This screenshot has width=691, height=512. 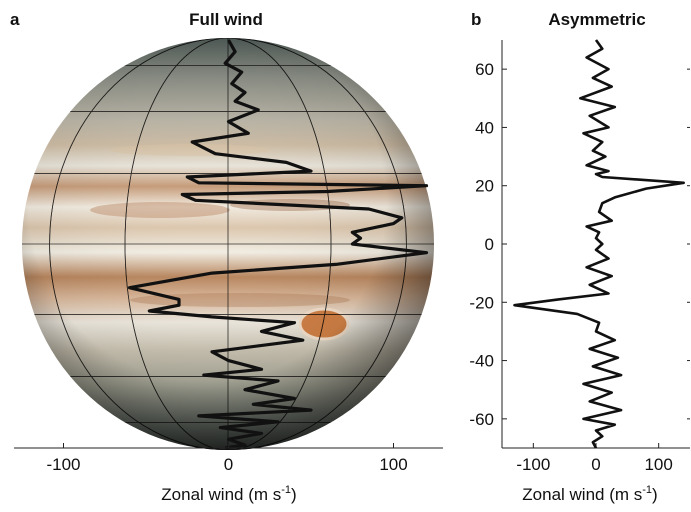 I want to click on panel-b-title: Asymmetric, so click(x=596, y=19).